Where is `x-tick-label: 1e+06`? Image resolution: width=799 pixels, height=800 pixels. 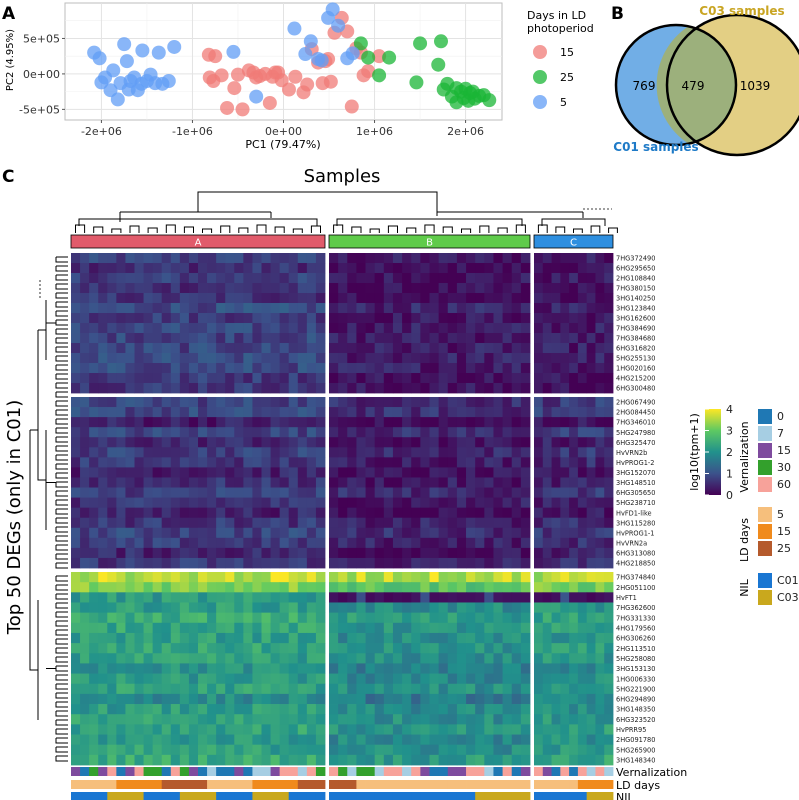 x-tick-label: 1e+06 is located at coordinates (374, 131).